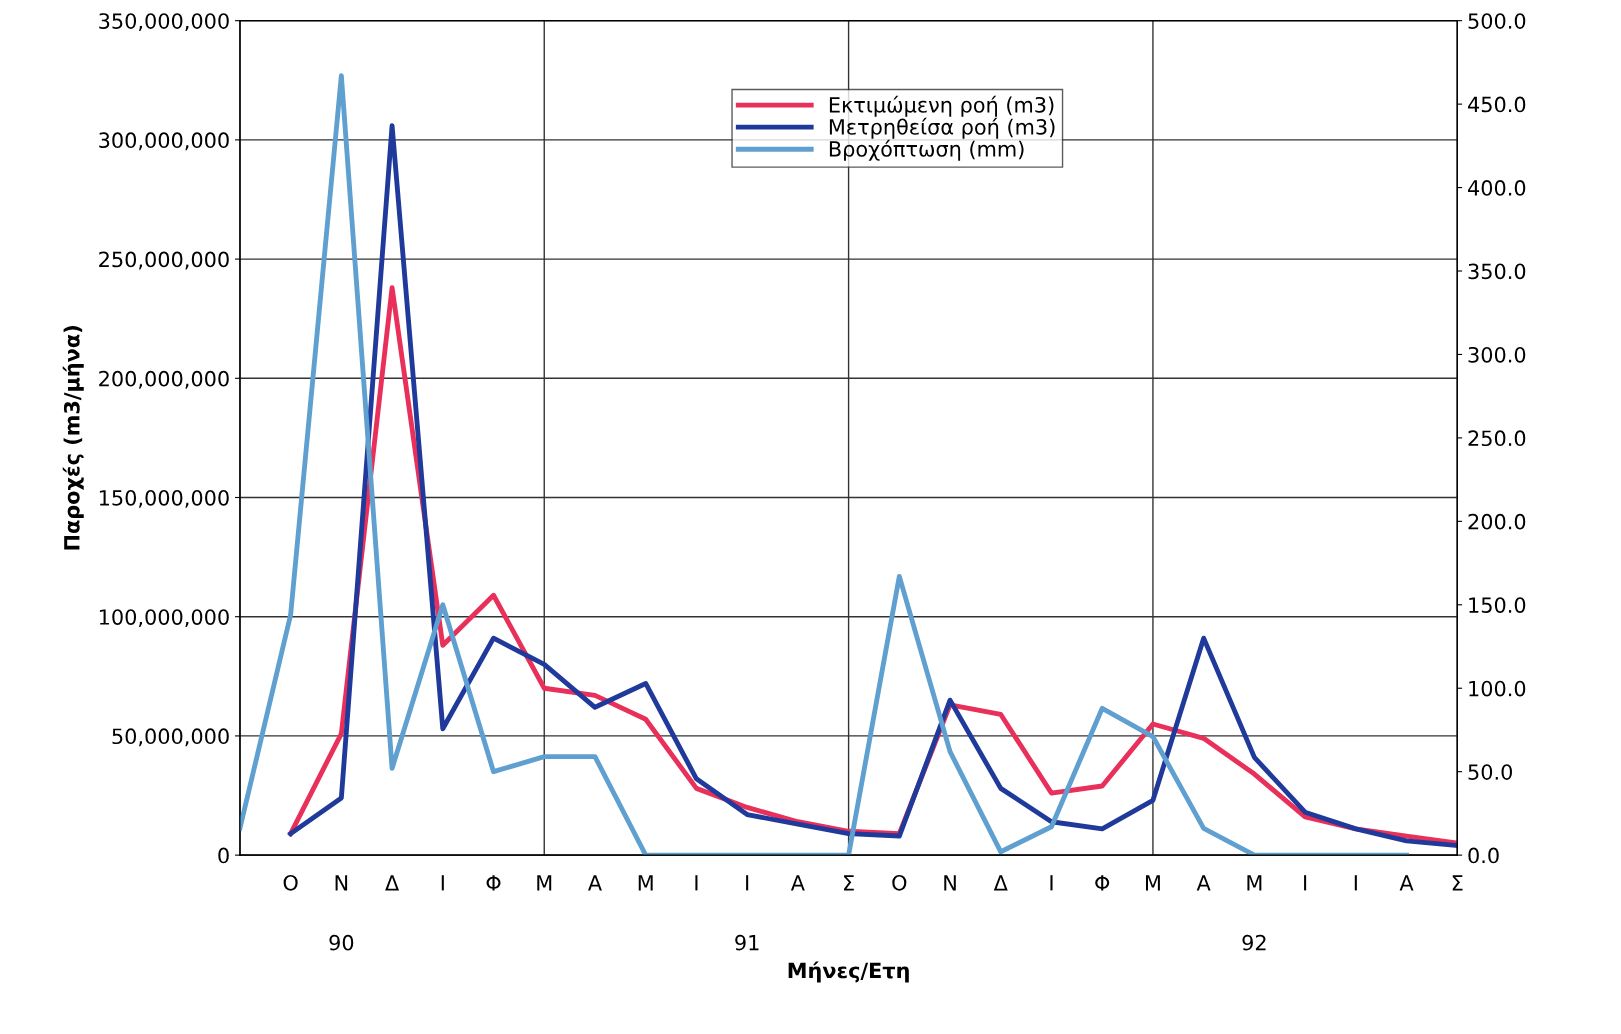 The image size is (1621, 1034). I want to click on x-axis-title: Μήνες/Ετη, so click(848, 972).